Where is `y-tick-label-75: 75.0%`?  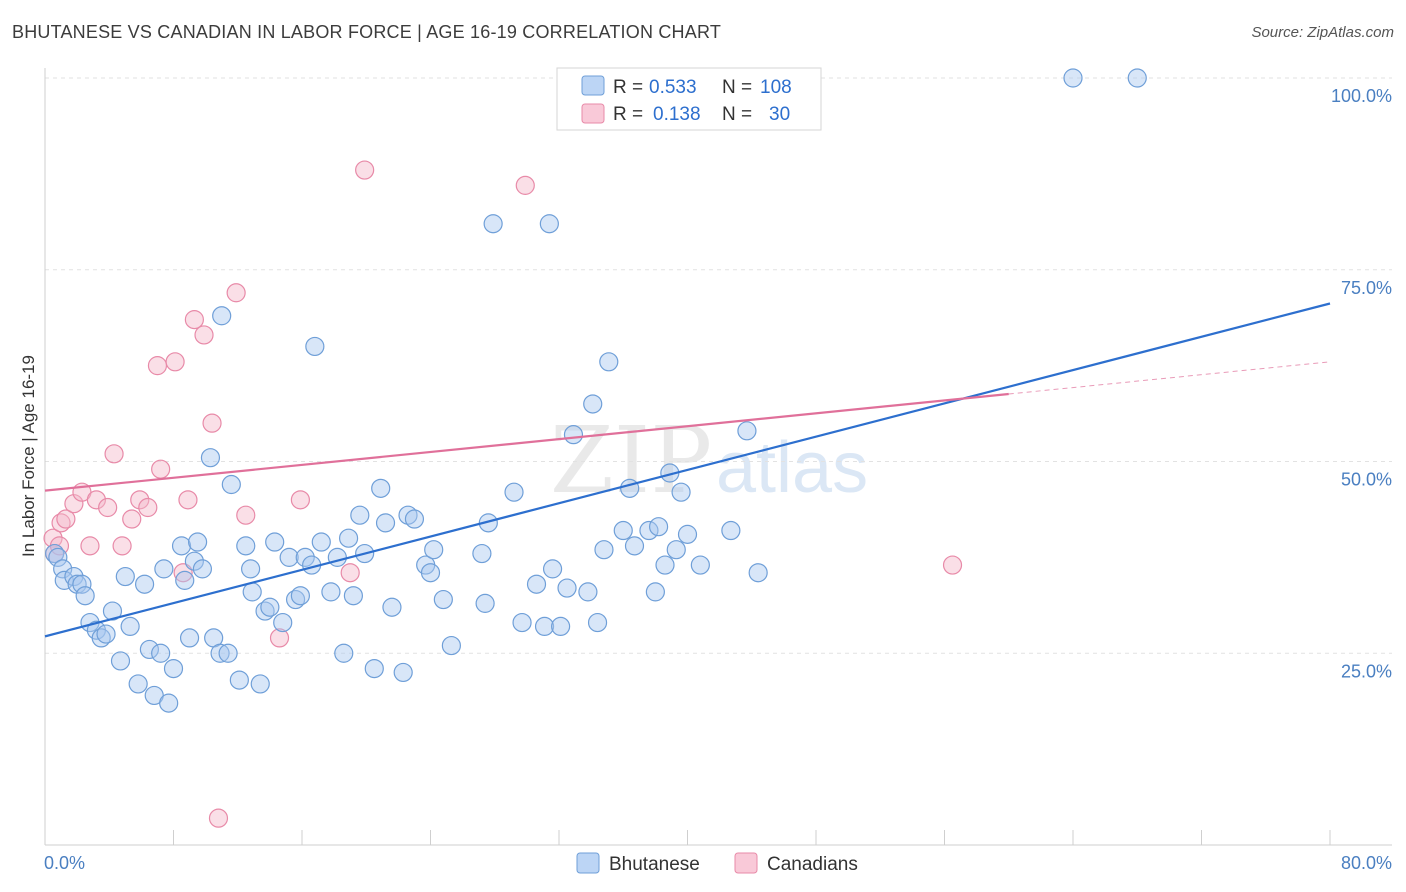
y-tick-label-75: 75.0% is located at coordinates (1366, 288).